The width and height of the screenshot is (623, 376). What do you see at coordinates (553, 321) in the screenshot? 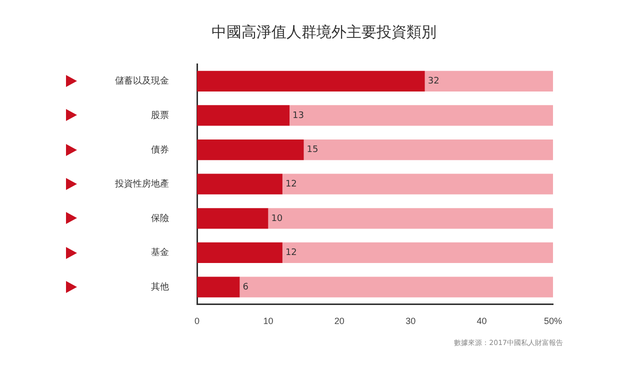
I see `x-tick-label: 50%` at bounding box center [553, 321].